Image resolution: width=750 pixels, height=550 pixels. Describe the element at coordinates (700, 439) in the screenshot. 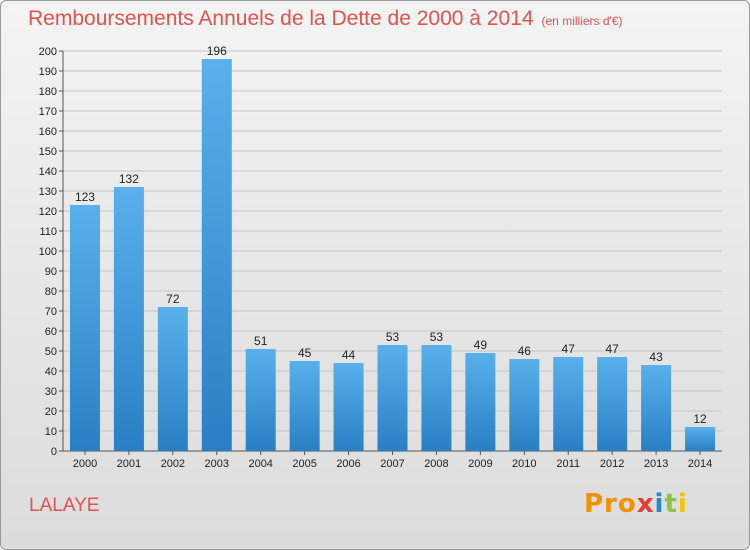

I see `bar-2014` at that location.